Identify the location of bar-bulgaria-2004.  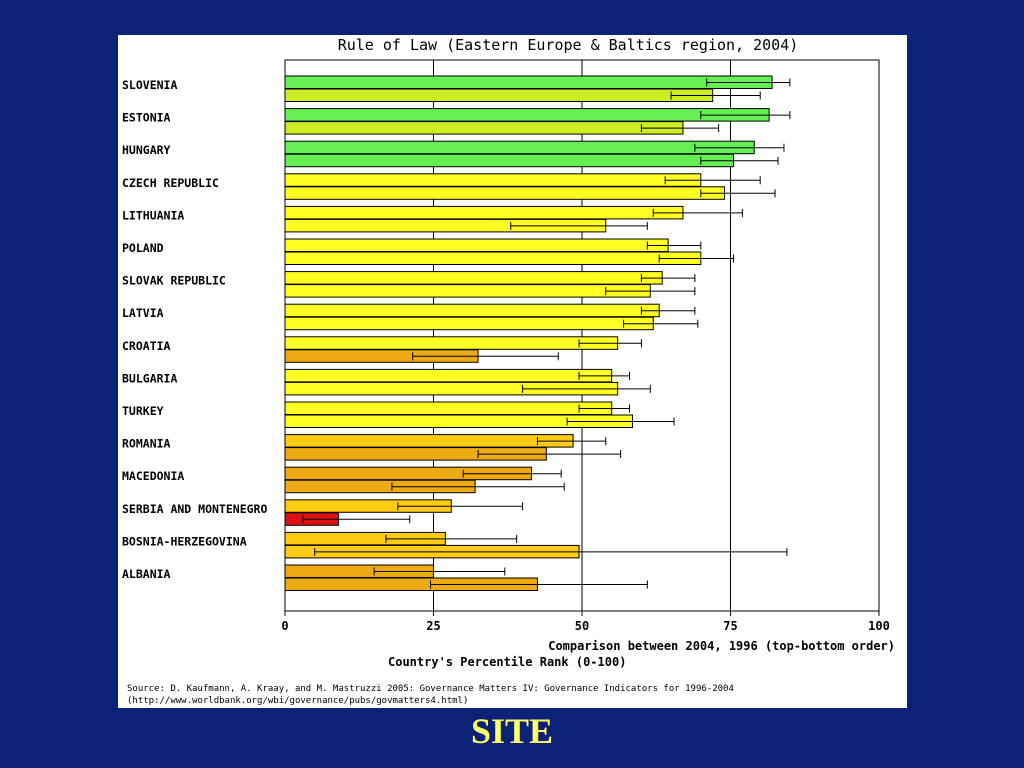
(448, 375).